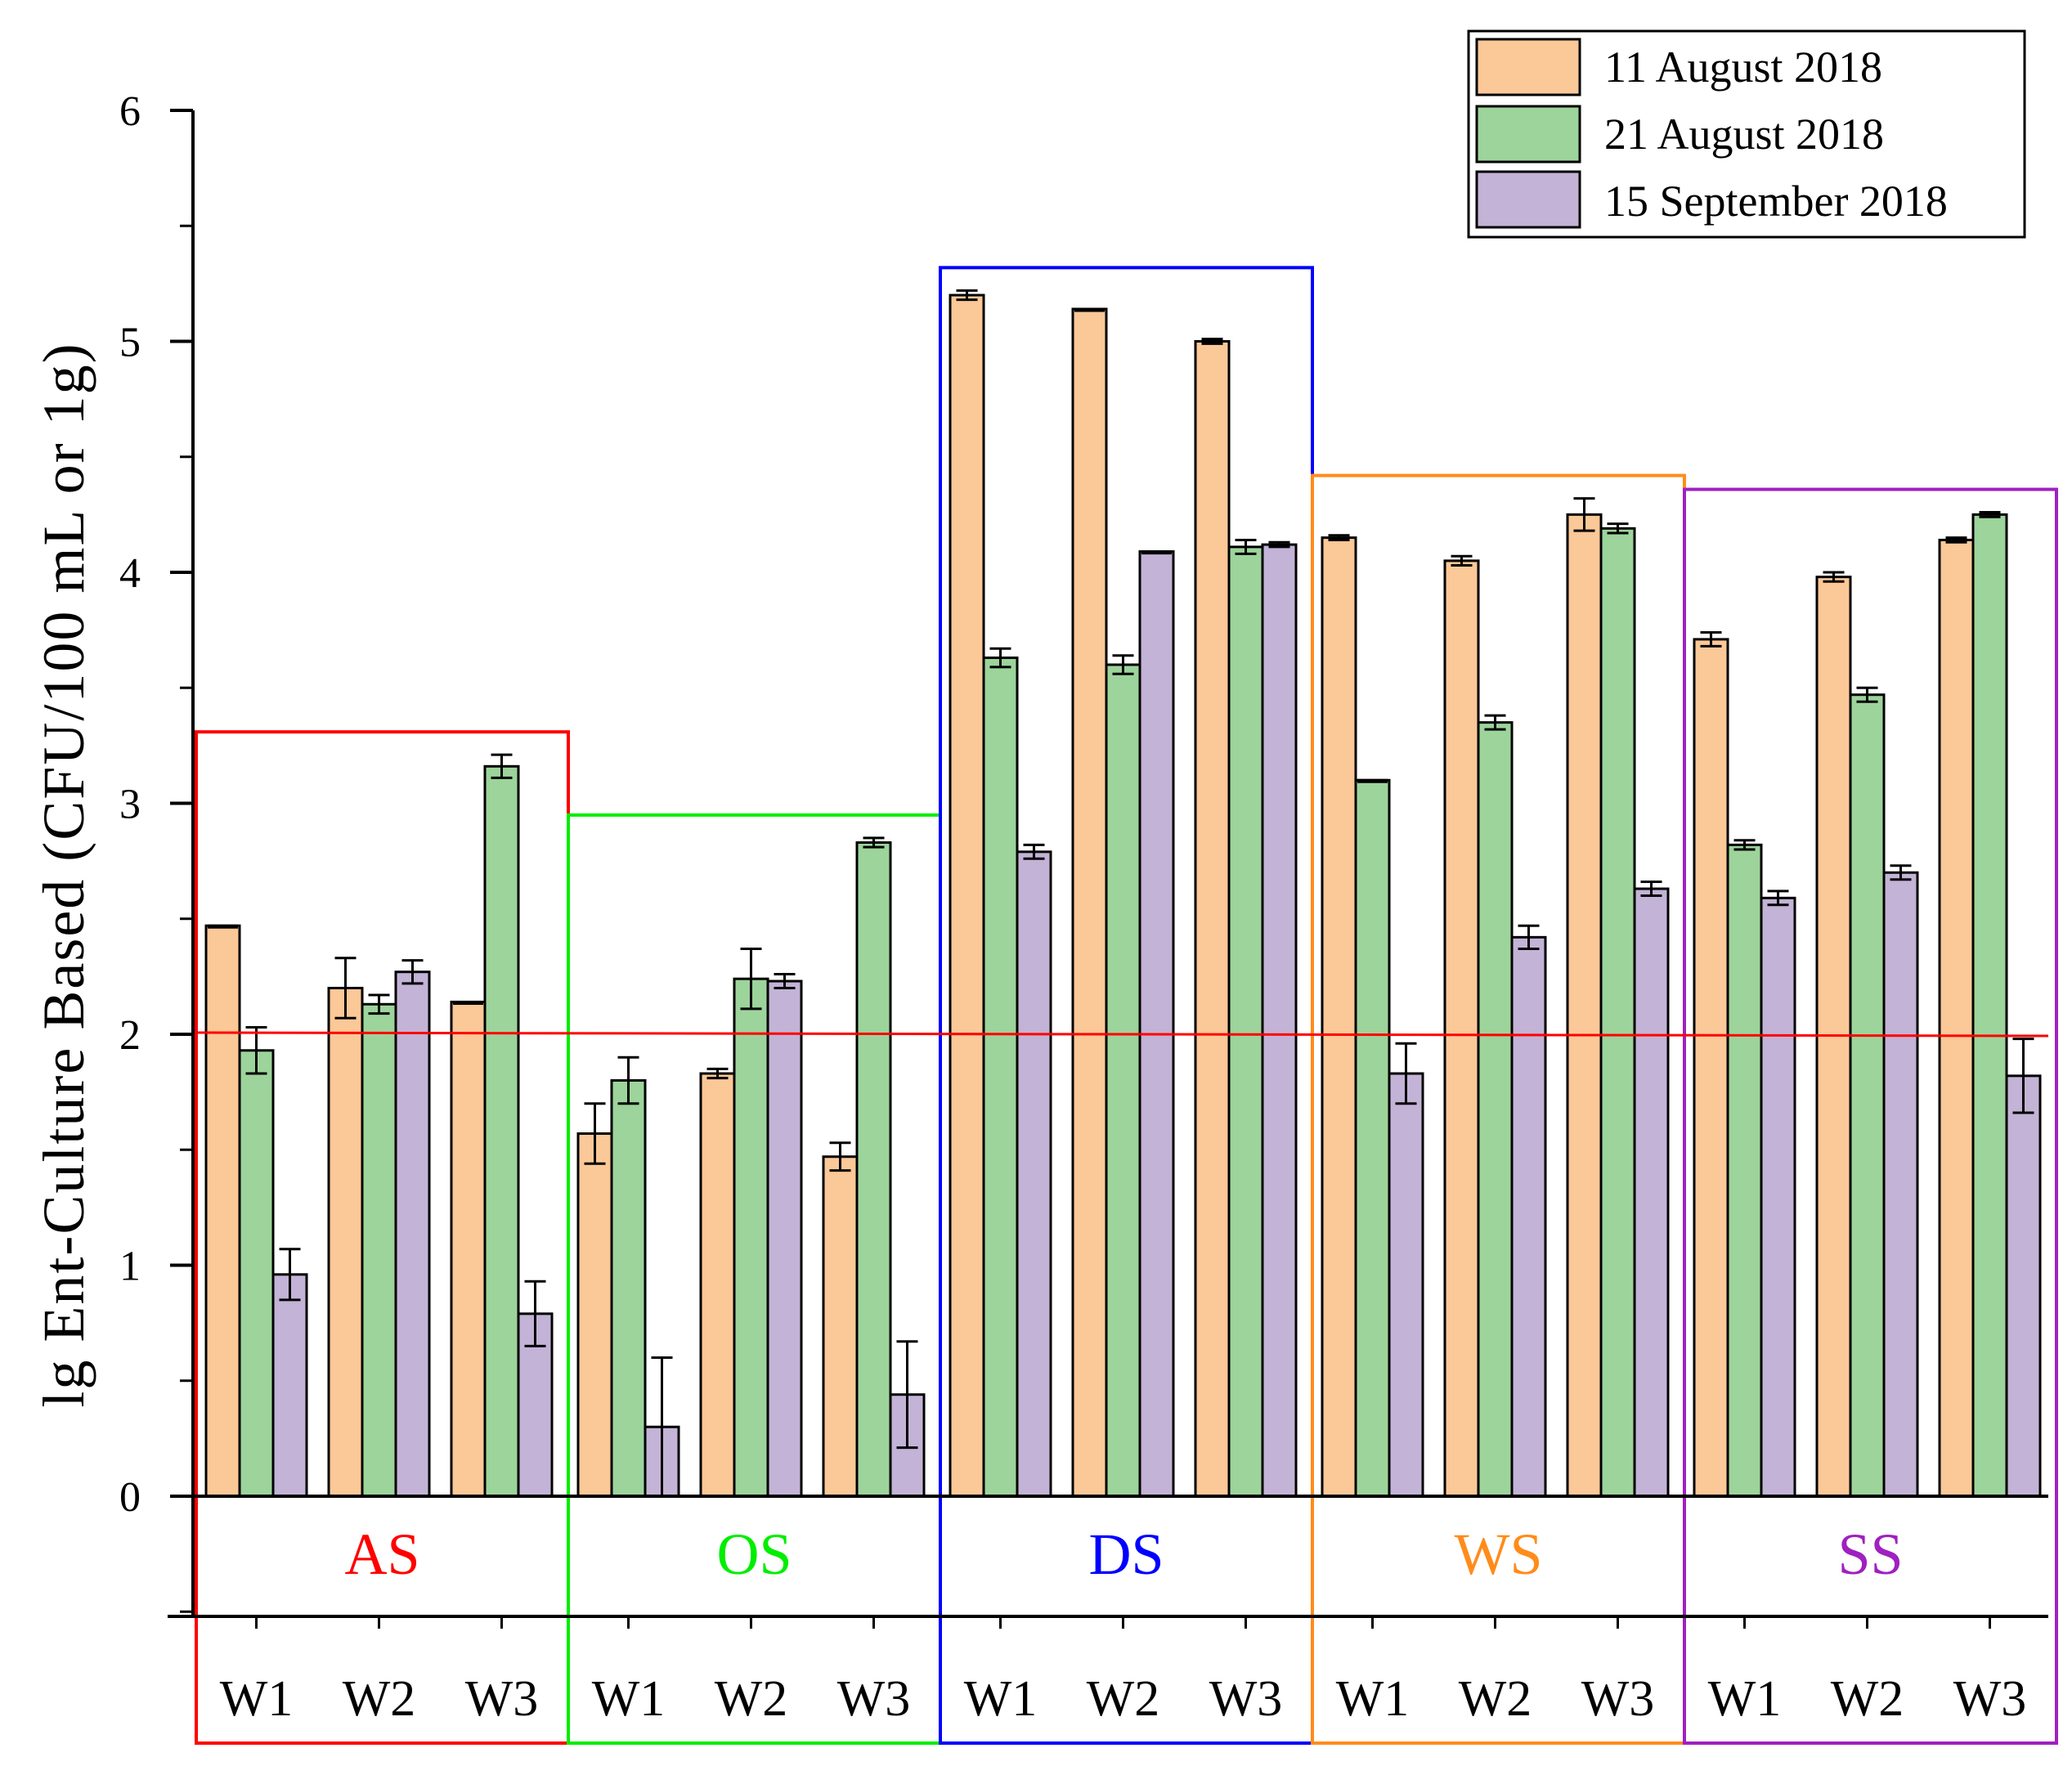 The width and height of the screenshot is (2072, 1766). I want to click on y-tick-label-0: 0, so click(130, 1497).